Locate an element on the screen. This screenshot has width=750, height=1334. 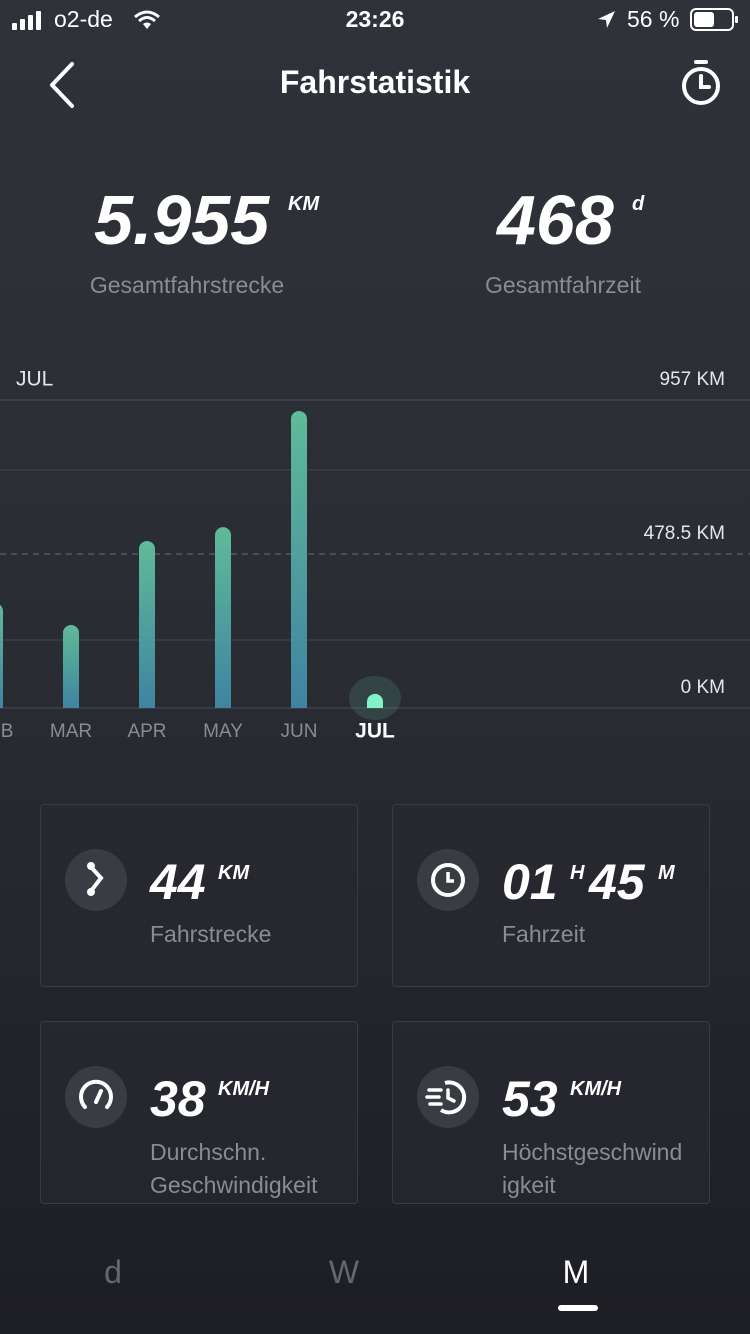
speed-icon is located at coordinates (96, 1097).